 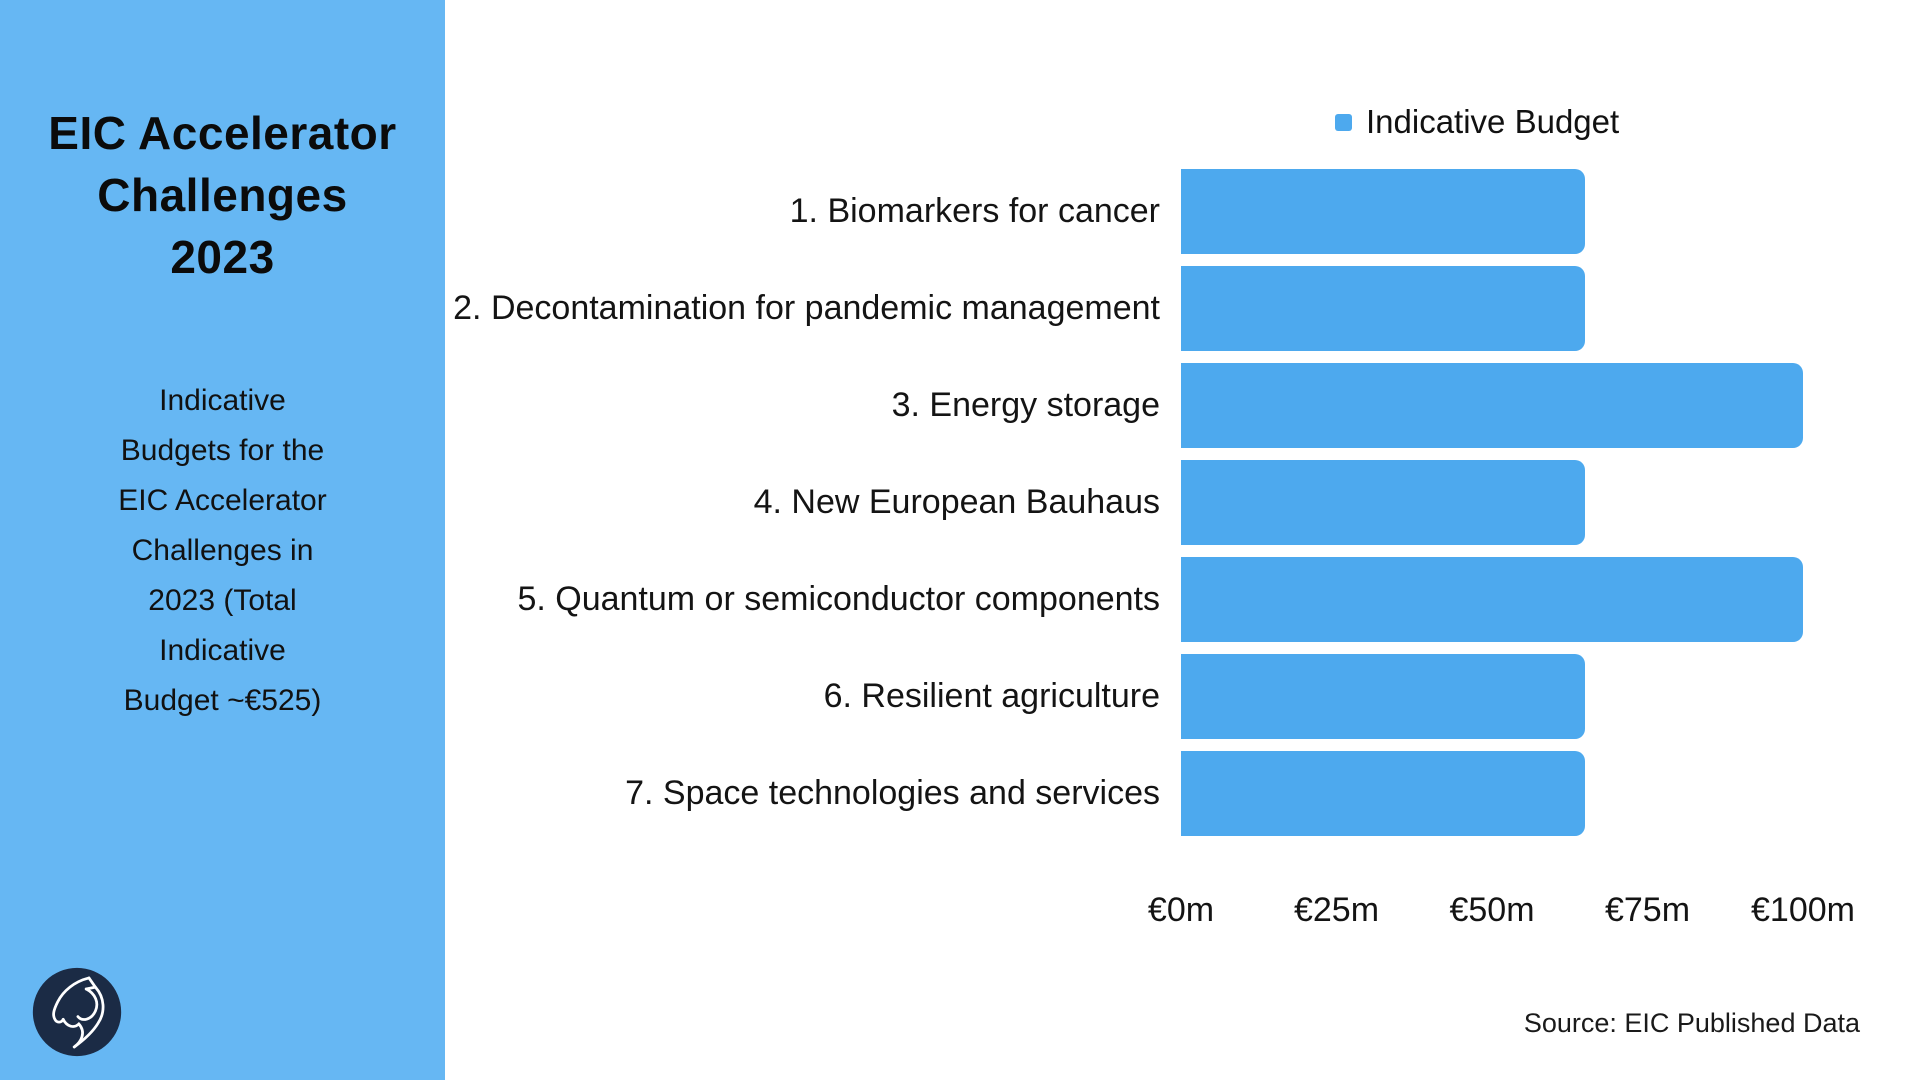 I want to click on subtitle-line: Budgets for the, so click(x=222, y=450).